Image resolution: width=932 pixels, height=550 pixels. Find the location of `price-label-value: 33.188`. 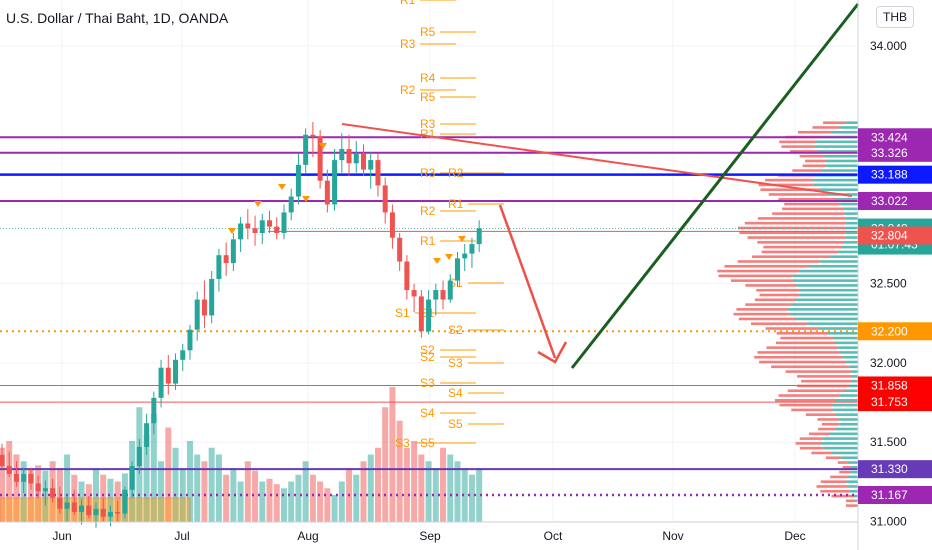

price-label-value: 33.188 is located at coordinates (889, 175).